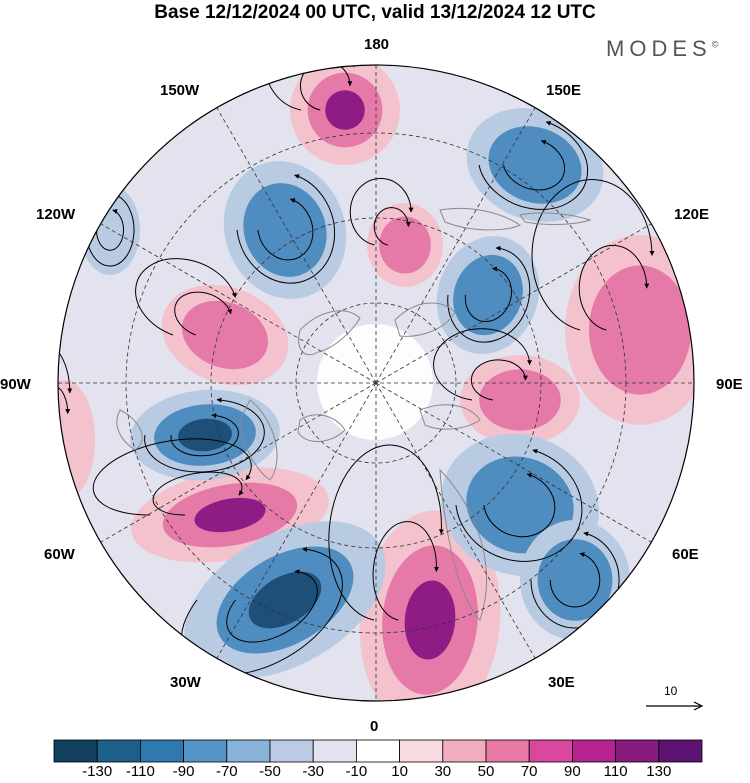 This screenshot has width=750, height=783. I want to click on lon-label-90e: 90E, so click(729, 384).